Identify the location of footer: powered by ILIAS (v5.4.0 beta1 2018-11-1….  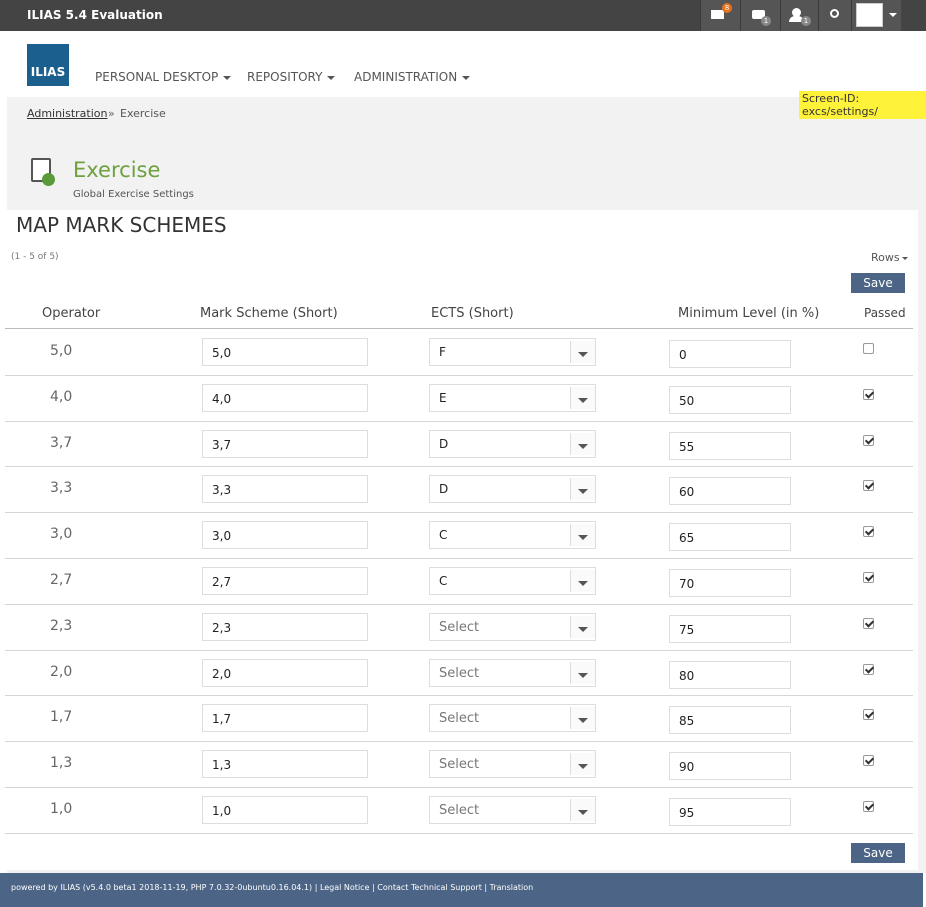
(461, 890).